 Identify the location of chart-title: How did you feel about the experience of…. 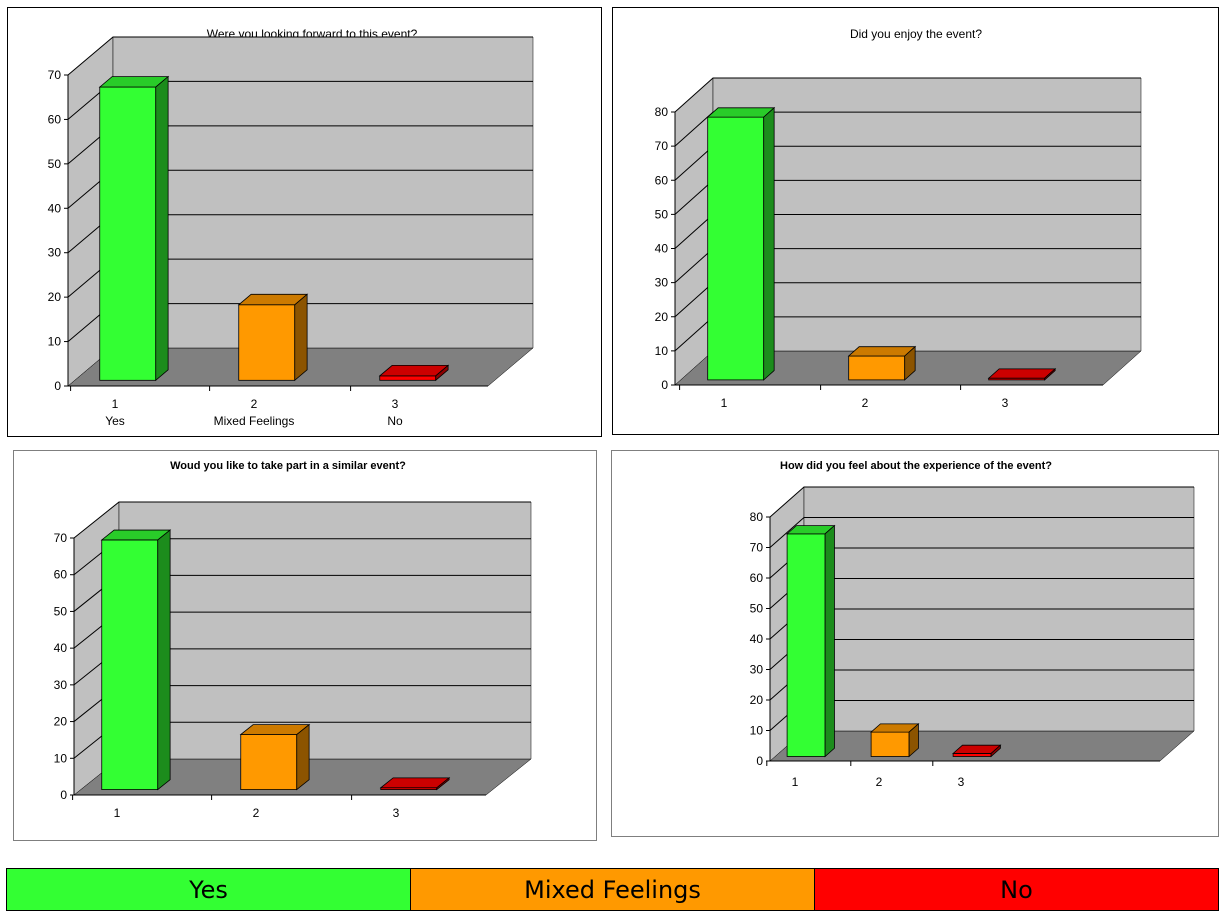
(916, 466).